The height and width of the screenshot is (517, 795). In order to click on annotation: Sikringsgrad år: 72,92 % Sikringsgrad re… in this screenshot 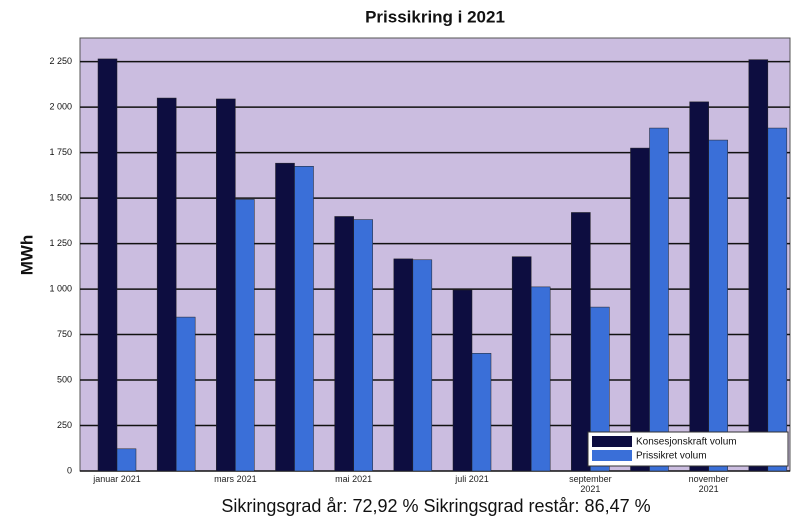, I will do `click(435, 506)`.